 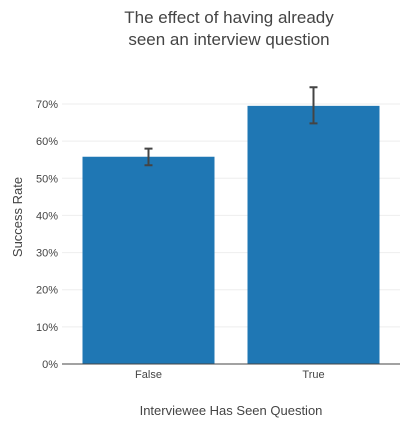 What do you see at coordinates (228, 39) in the screenshot?
I see `chart-title-line-2: seen an interview question` at bounding box center [228, 39].